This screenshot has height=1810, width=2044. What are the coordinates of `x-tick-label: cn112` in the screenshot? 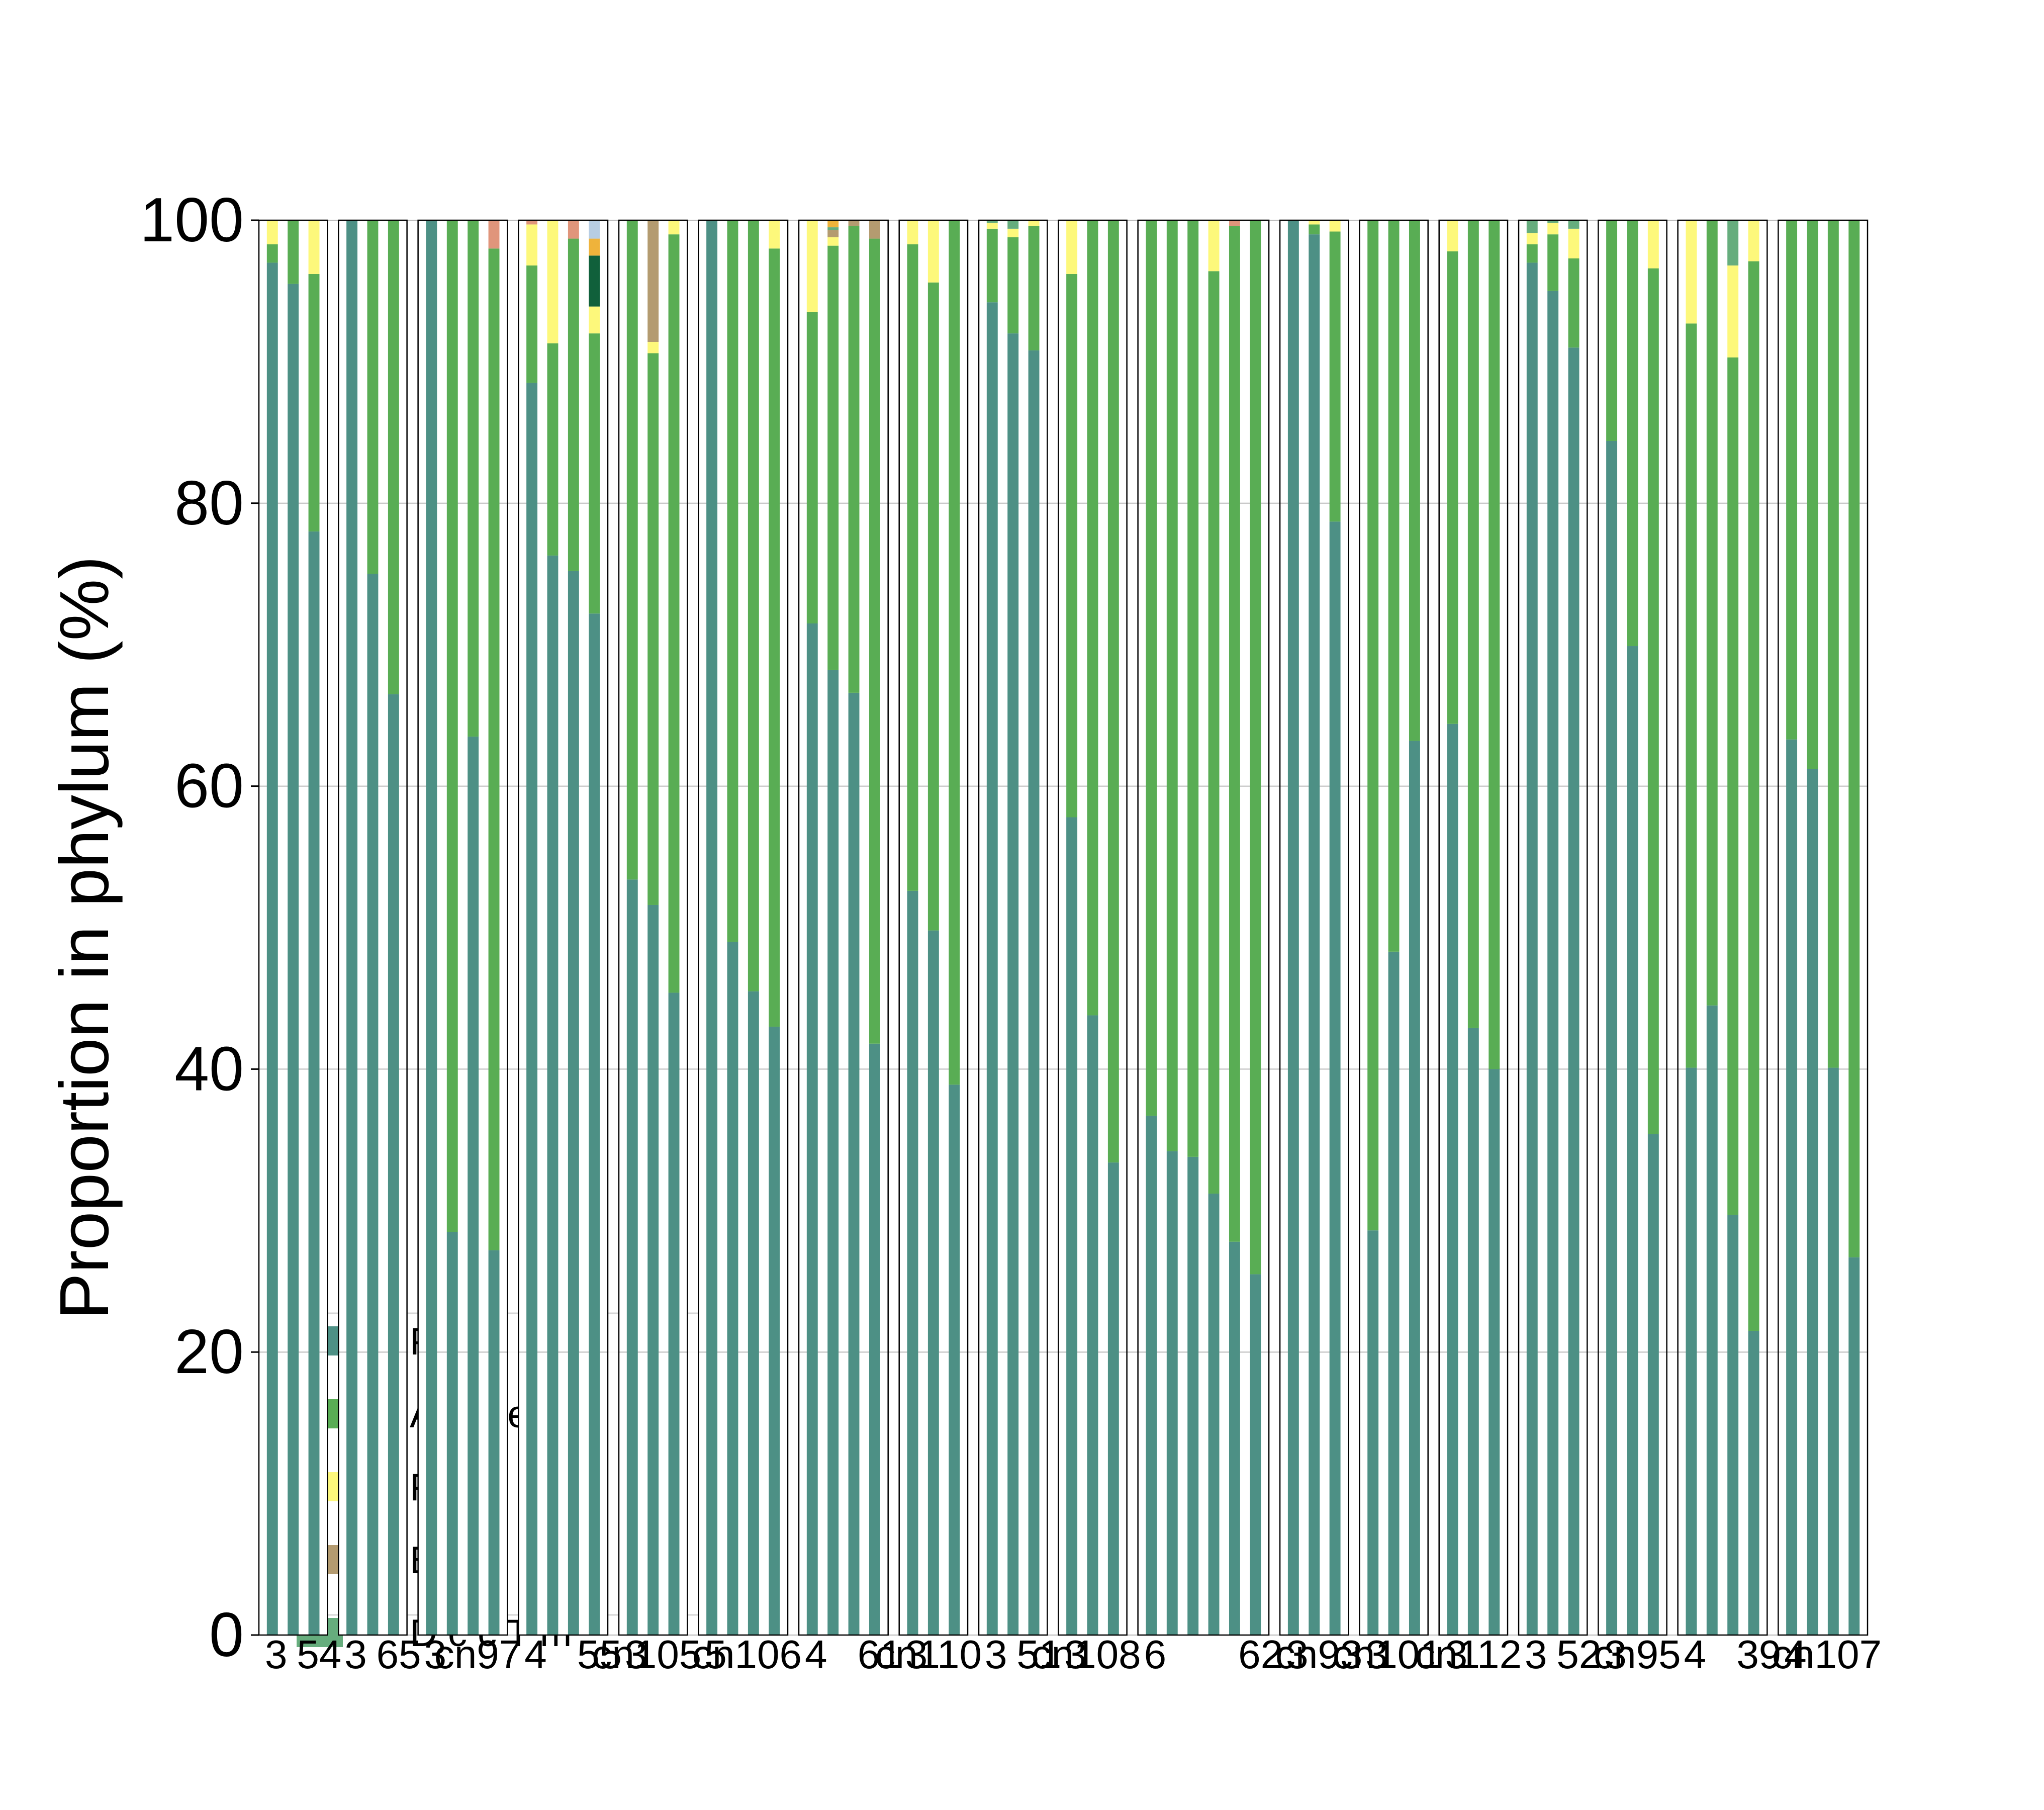 It's located at (1468, 1654).